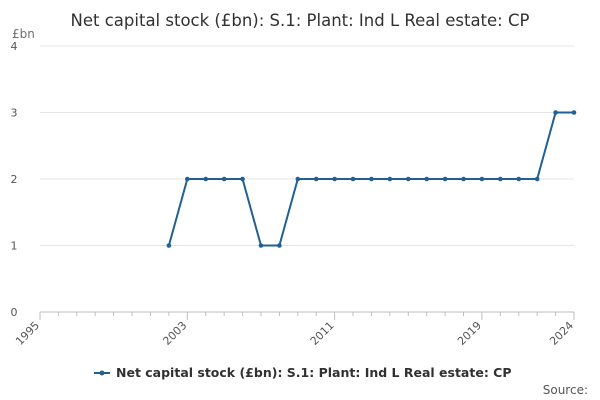 This screenshot has width=600, height=400. What do you see at coordinates (23, 34) in the screenshot?
I see `y-unit-label: £bn` at bounding box center [23, 34].